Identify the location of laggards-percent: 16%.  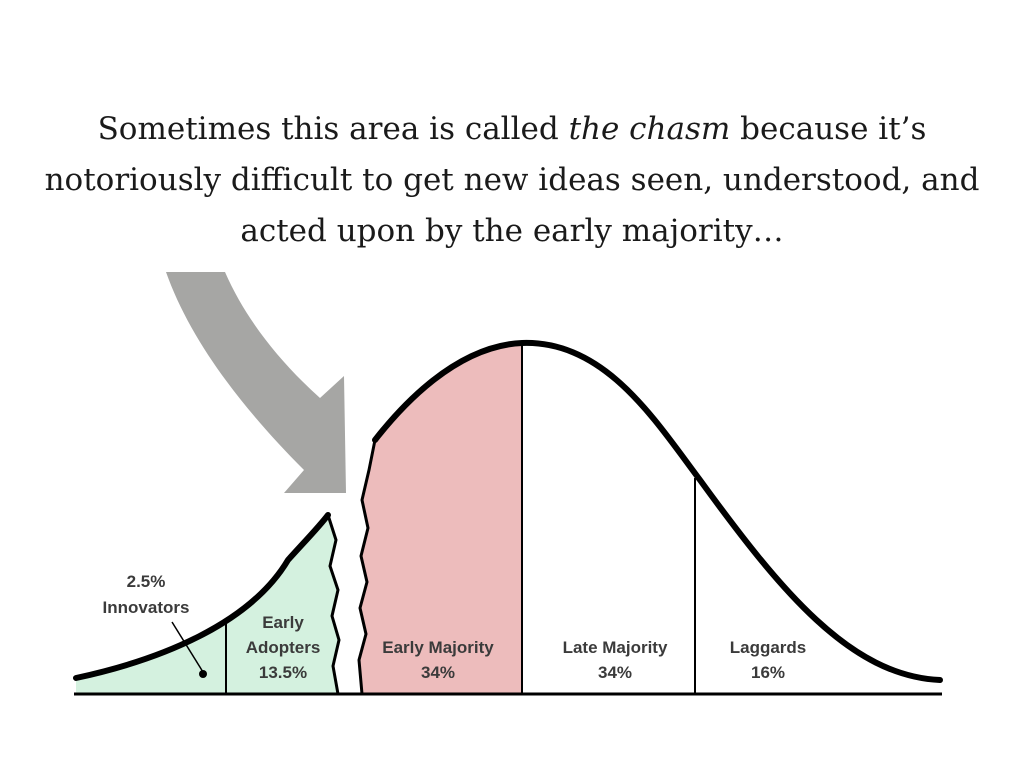
(768, 672).